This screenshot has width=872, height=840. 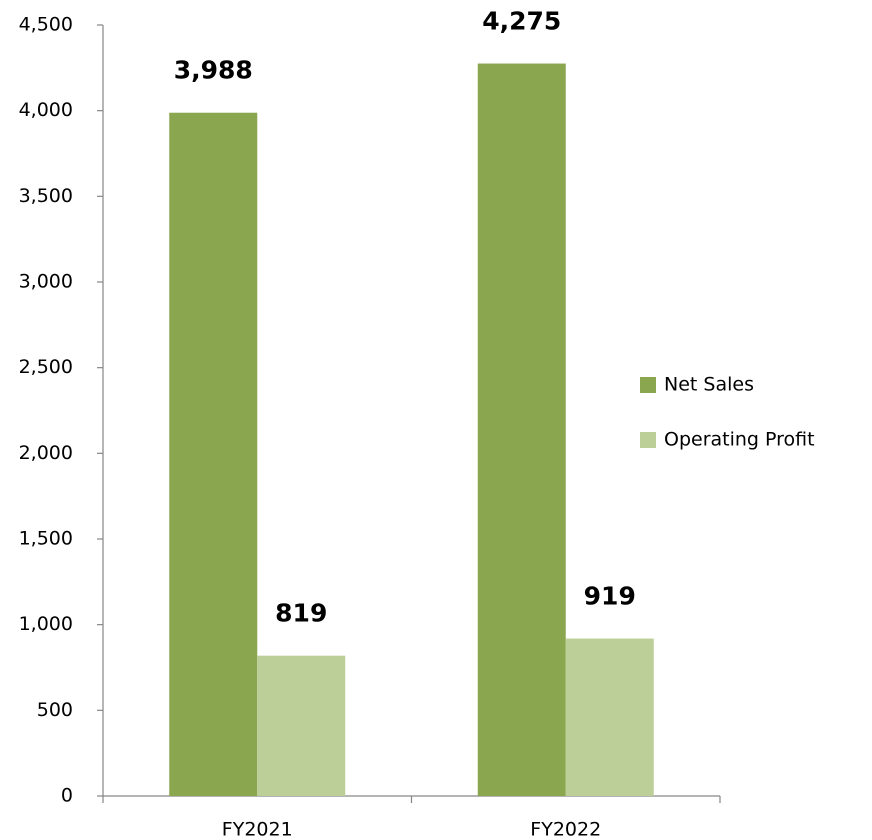 What do you see at coordinates (46, 624) in the screenshot?
I see `y-tick-label: 1,000` at bounding box center [46, 624].